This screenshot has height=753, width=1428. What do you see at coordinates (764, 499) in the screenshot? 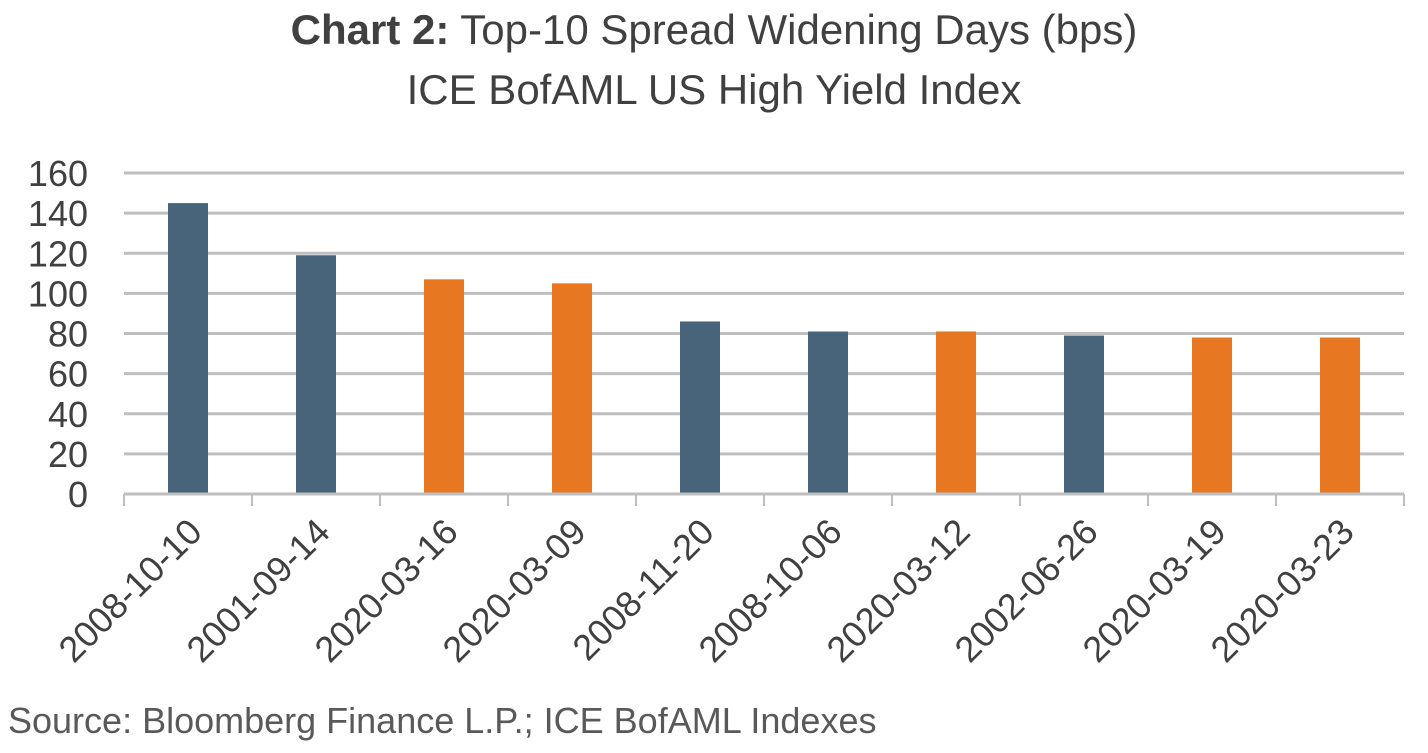
I see `x-axis` at bounding box center [764, 499].